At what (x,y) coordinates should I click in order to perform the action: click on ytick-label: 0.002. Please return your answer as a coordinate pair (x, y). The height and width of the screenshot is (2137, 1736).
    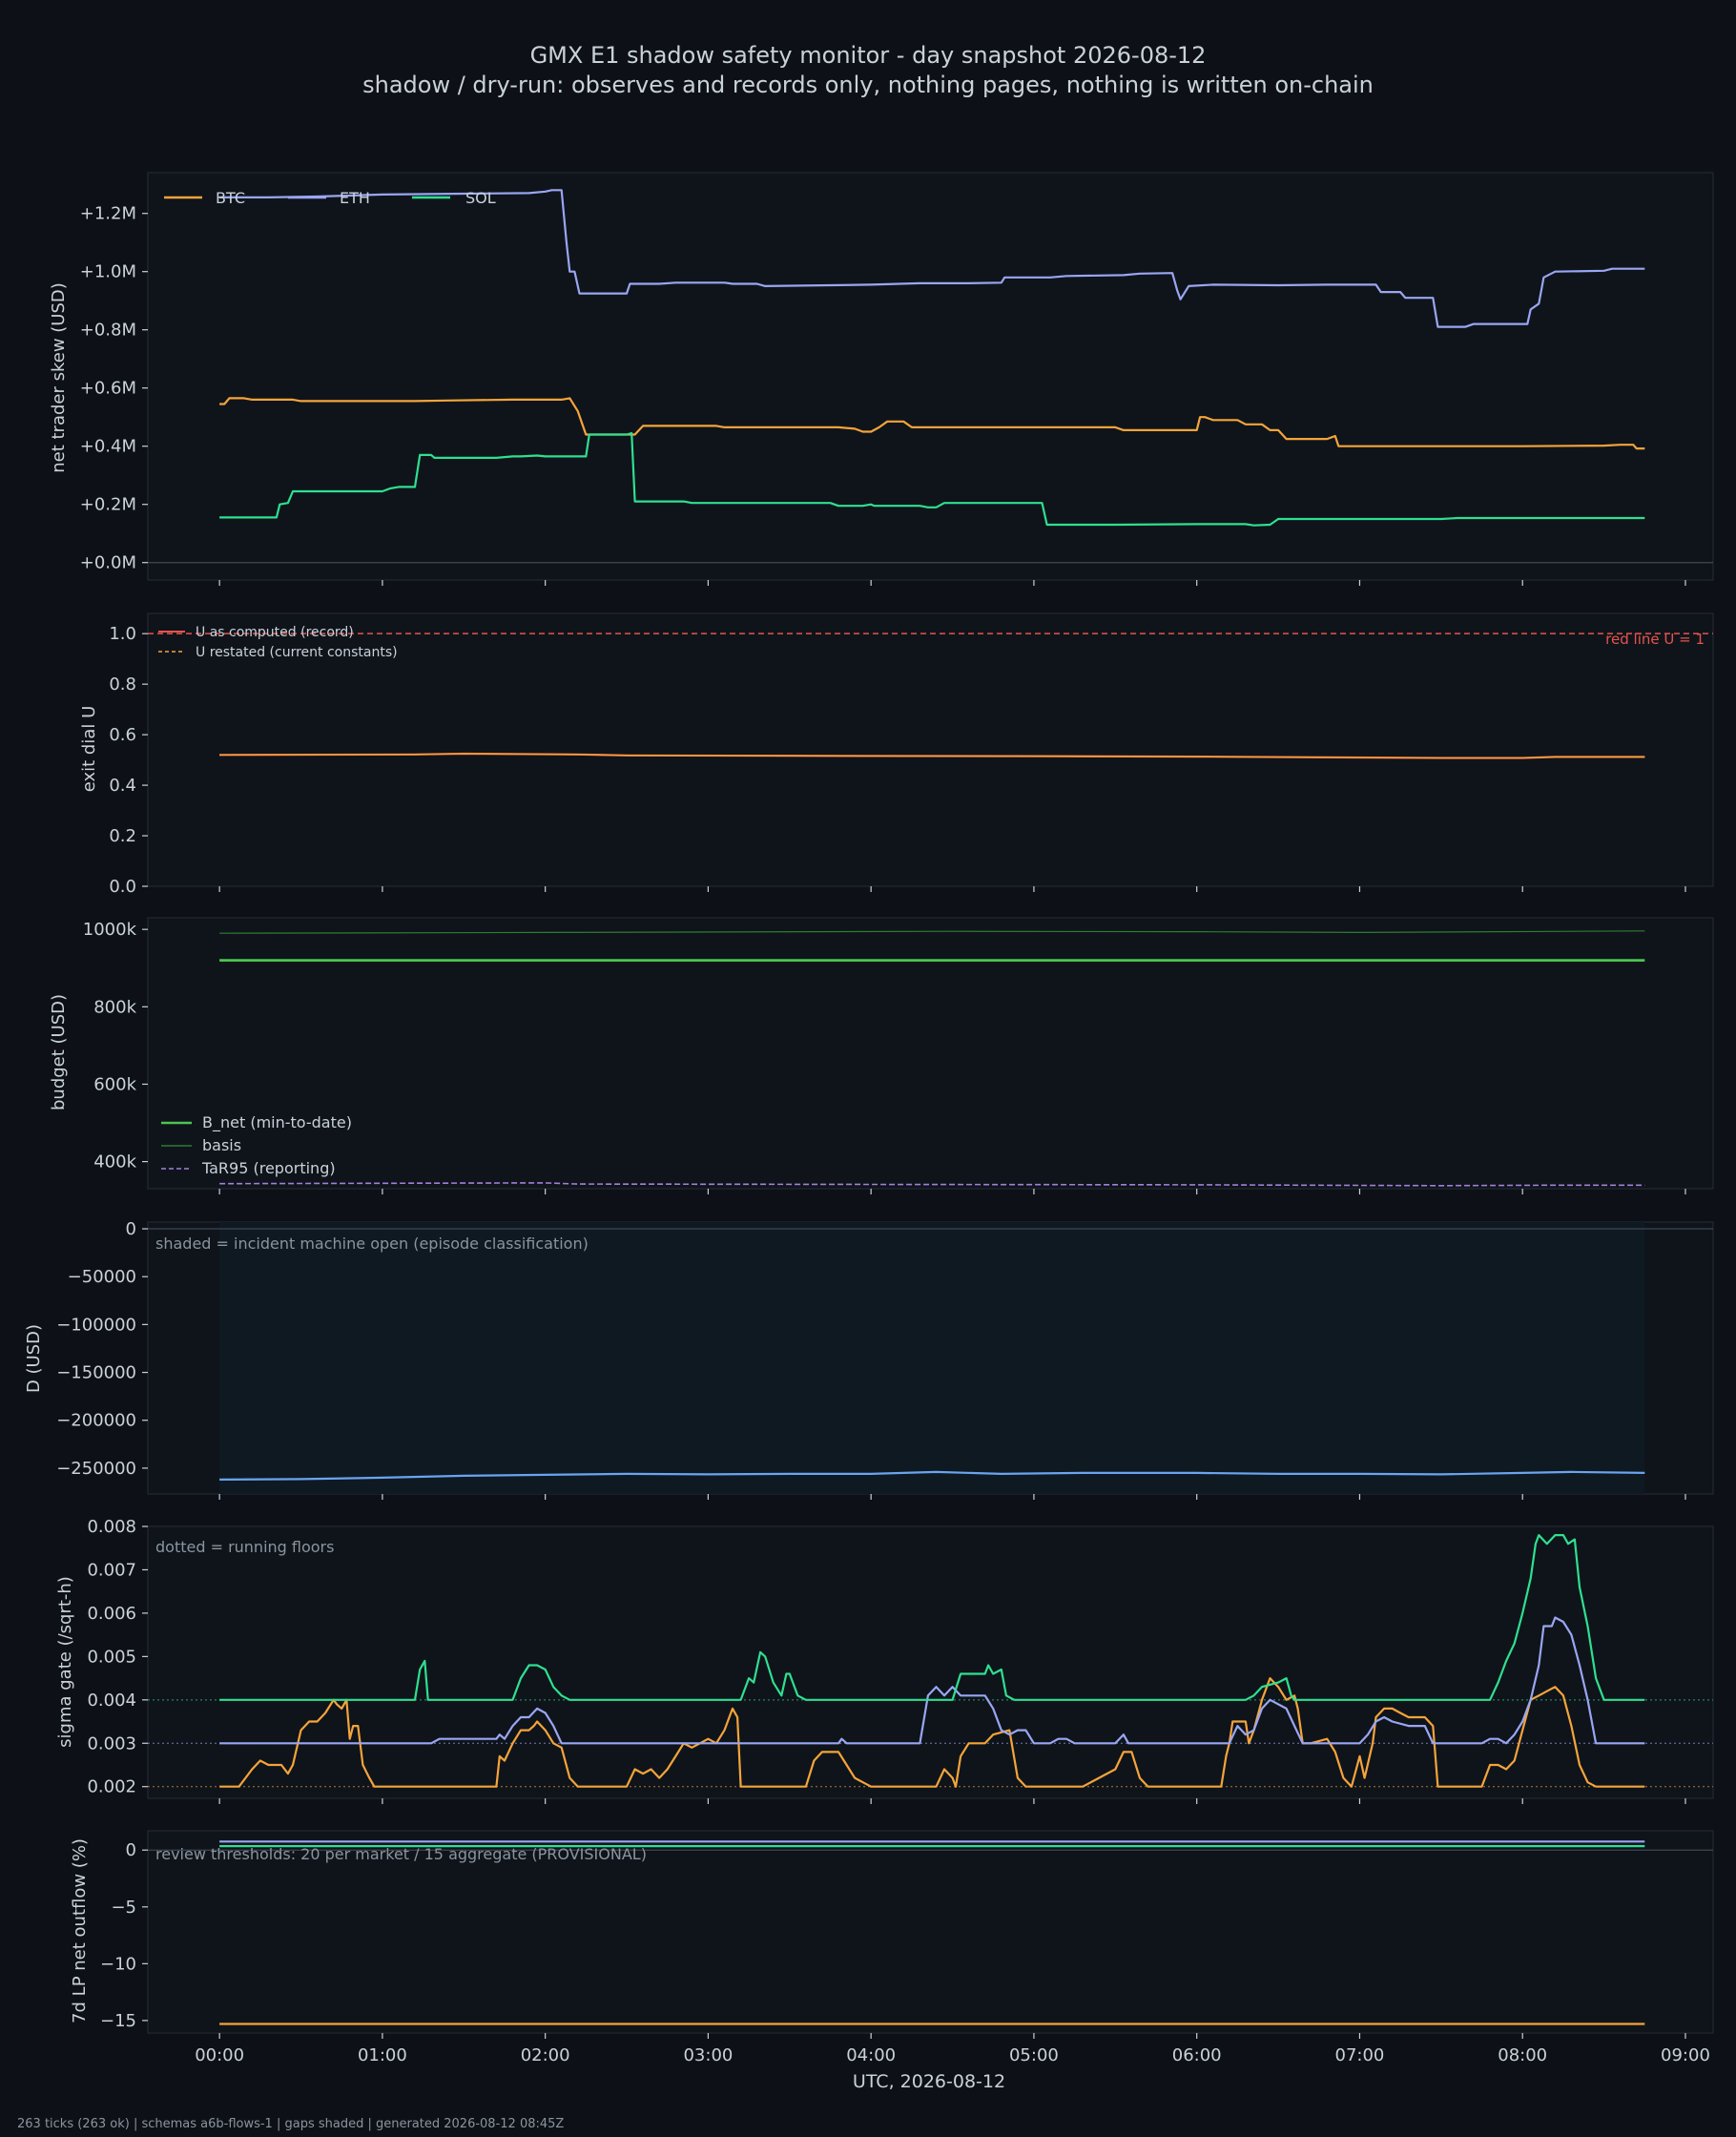
    Looking at the image, I should click on (111, 1787).